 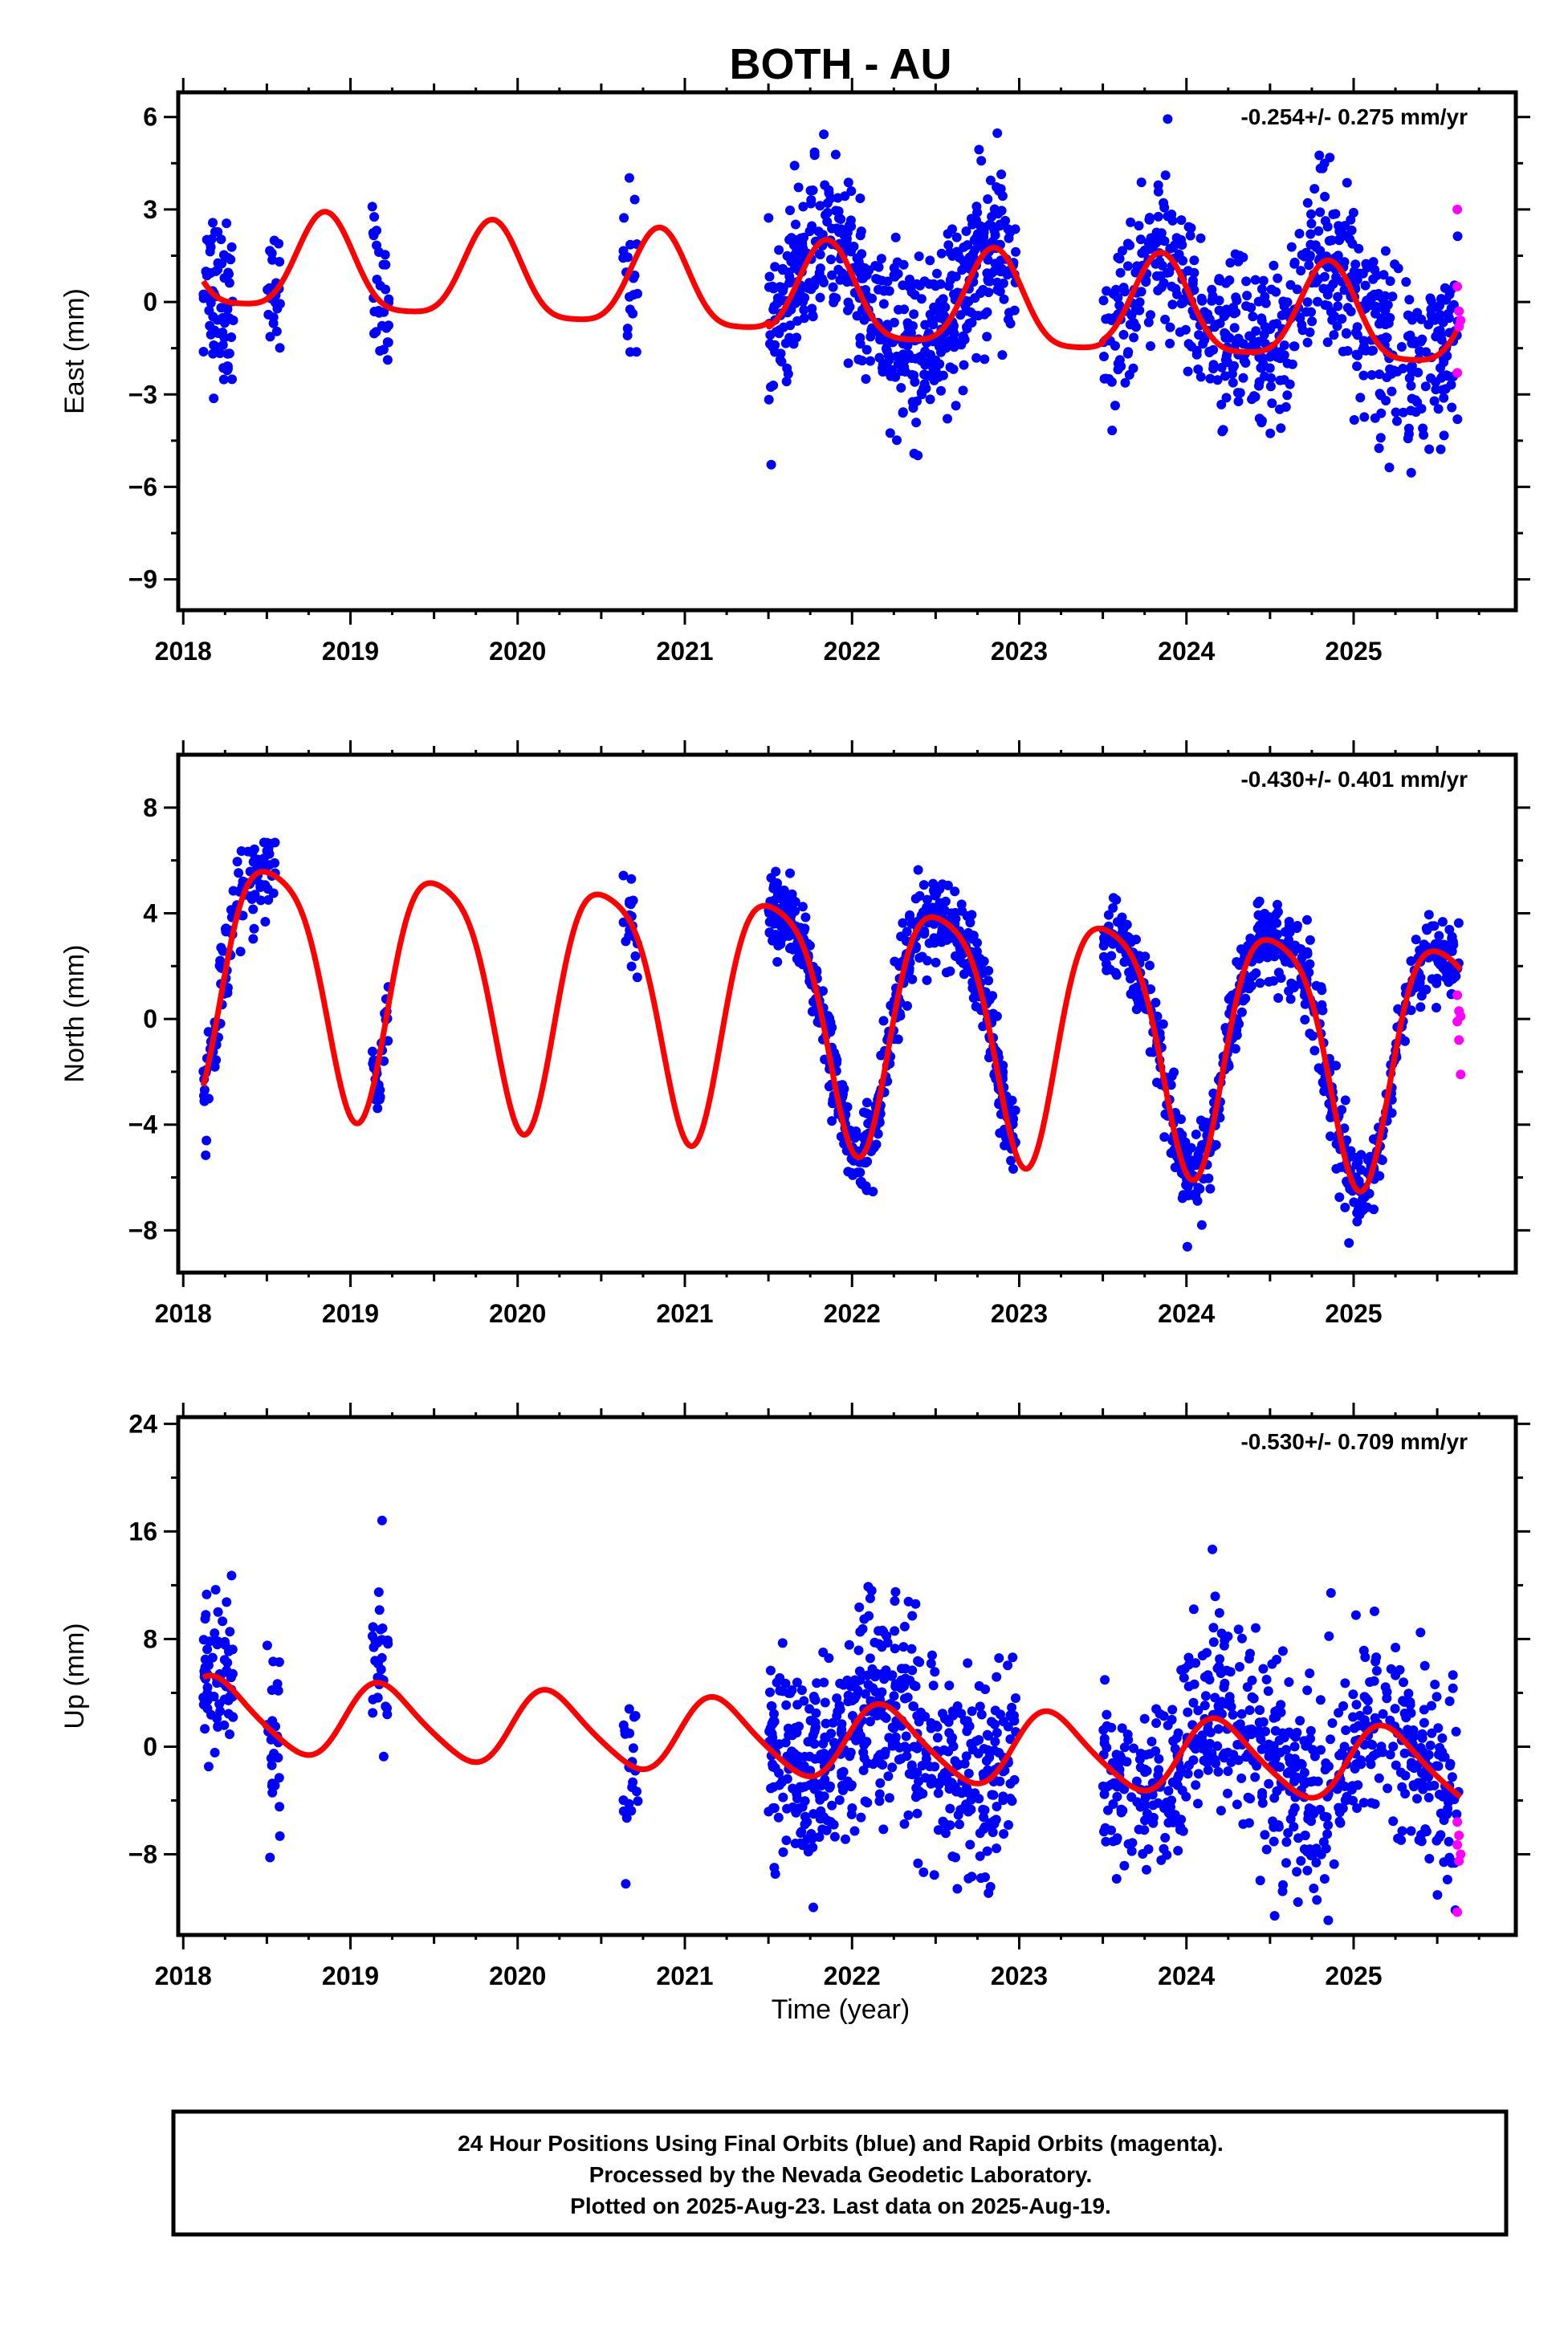 I want to click on x-tick-label: 2020, so click(x=517, y=1313).